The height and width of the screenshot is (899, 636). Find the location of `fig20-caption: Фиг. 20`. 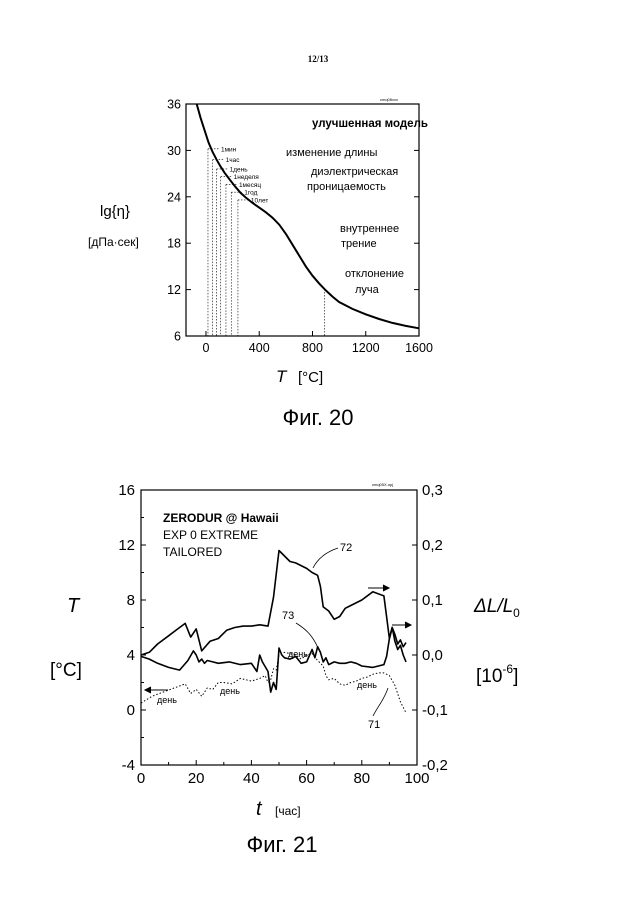

fig20-caption: Фиг. 20 is located at coordinates (317, 417).